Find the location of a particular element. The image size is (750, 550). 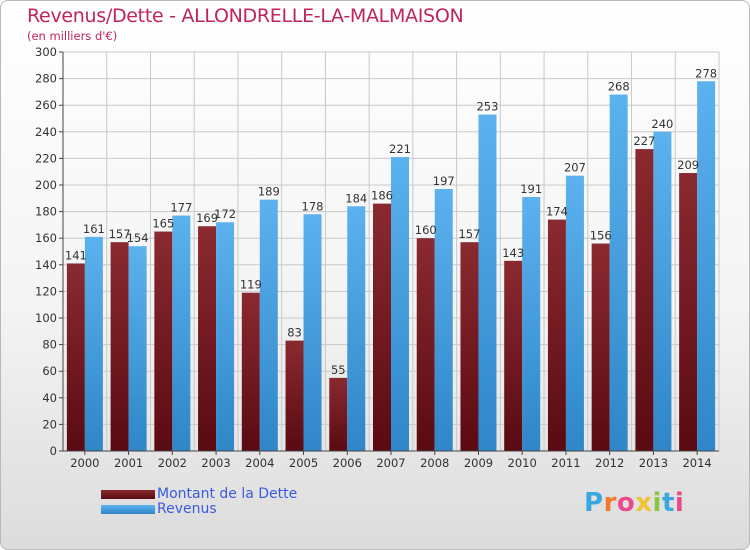

bar-revenus-2008 is located at coordinates (443, 320).